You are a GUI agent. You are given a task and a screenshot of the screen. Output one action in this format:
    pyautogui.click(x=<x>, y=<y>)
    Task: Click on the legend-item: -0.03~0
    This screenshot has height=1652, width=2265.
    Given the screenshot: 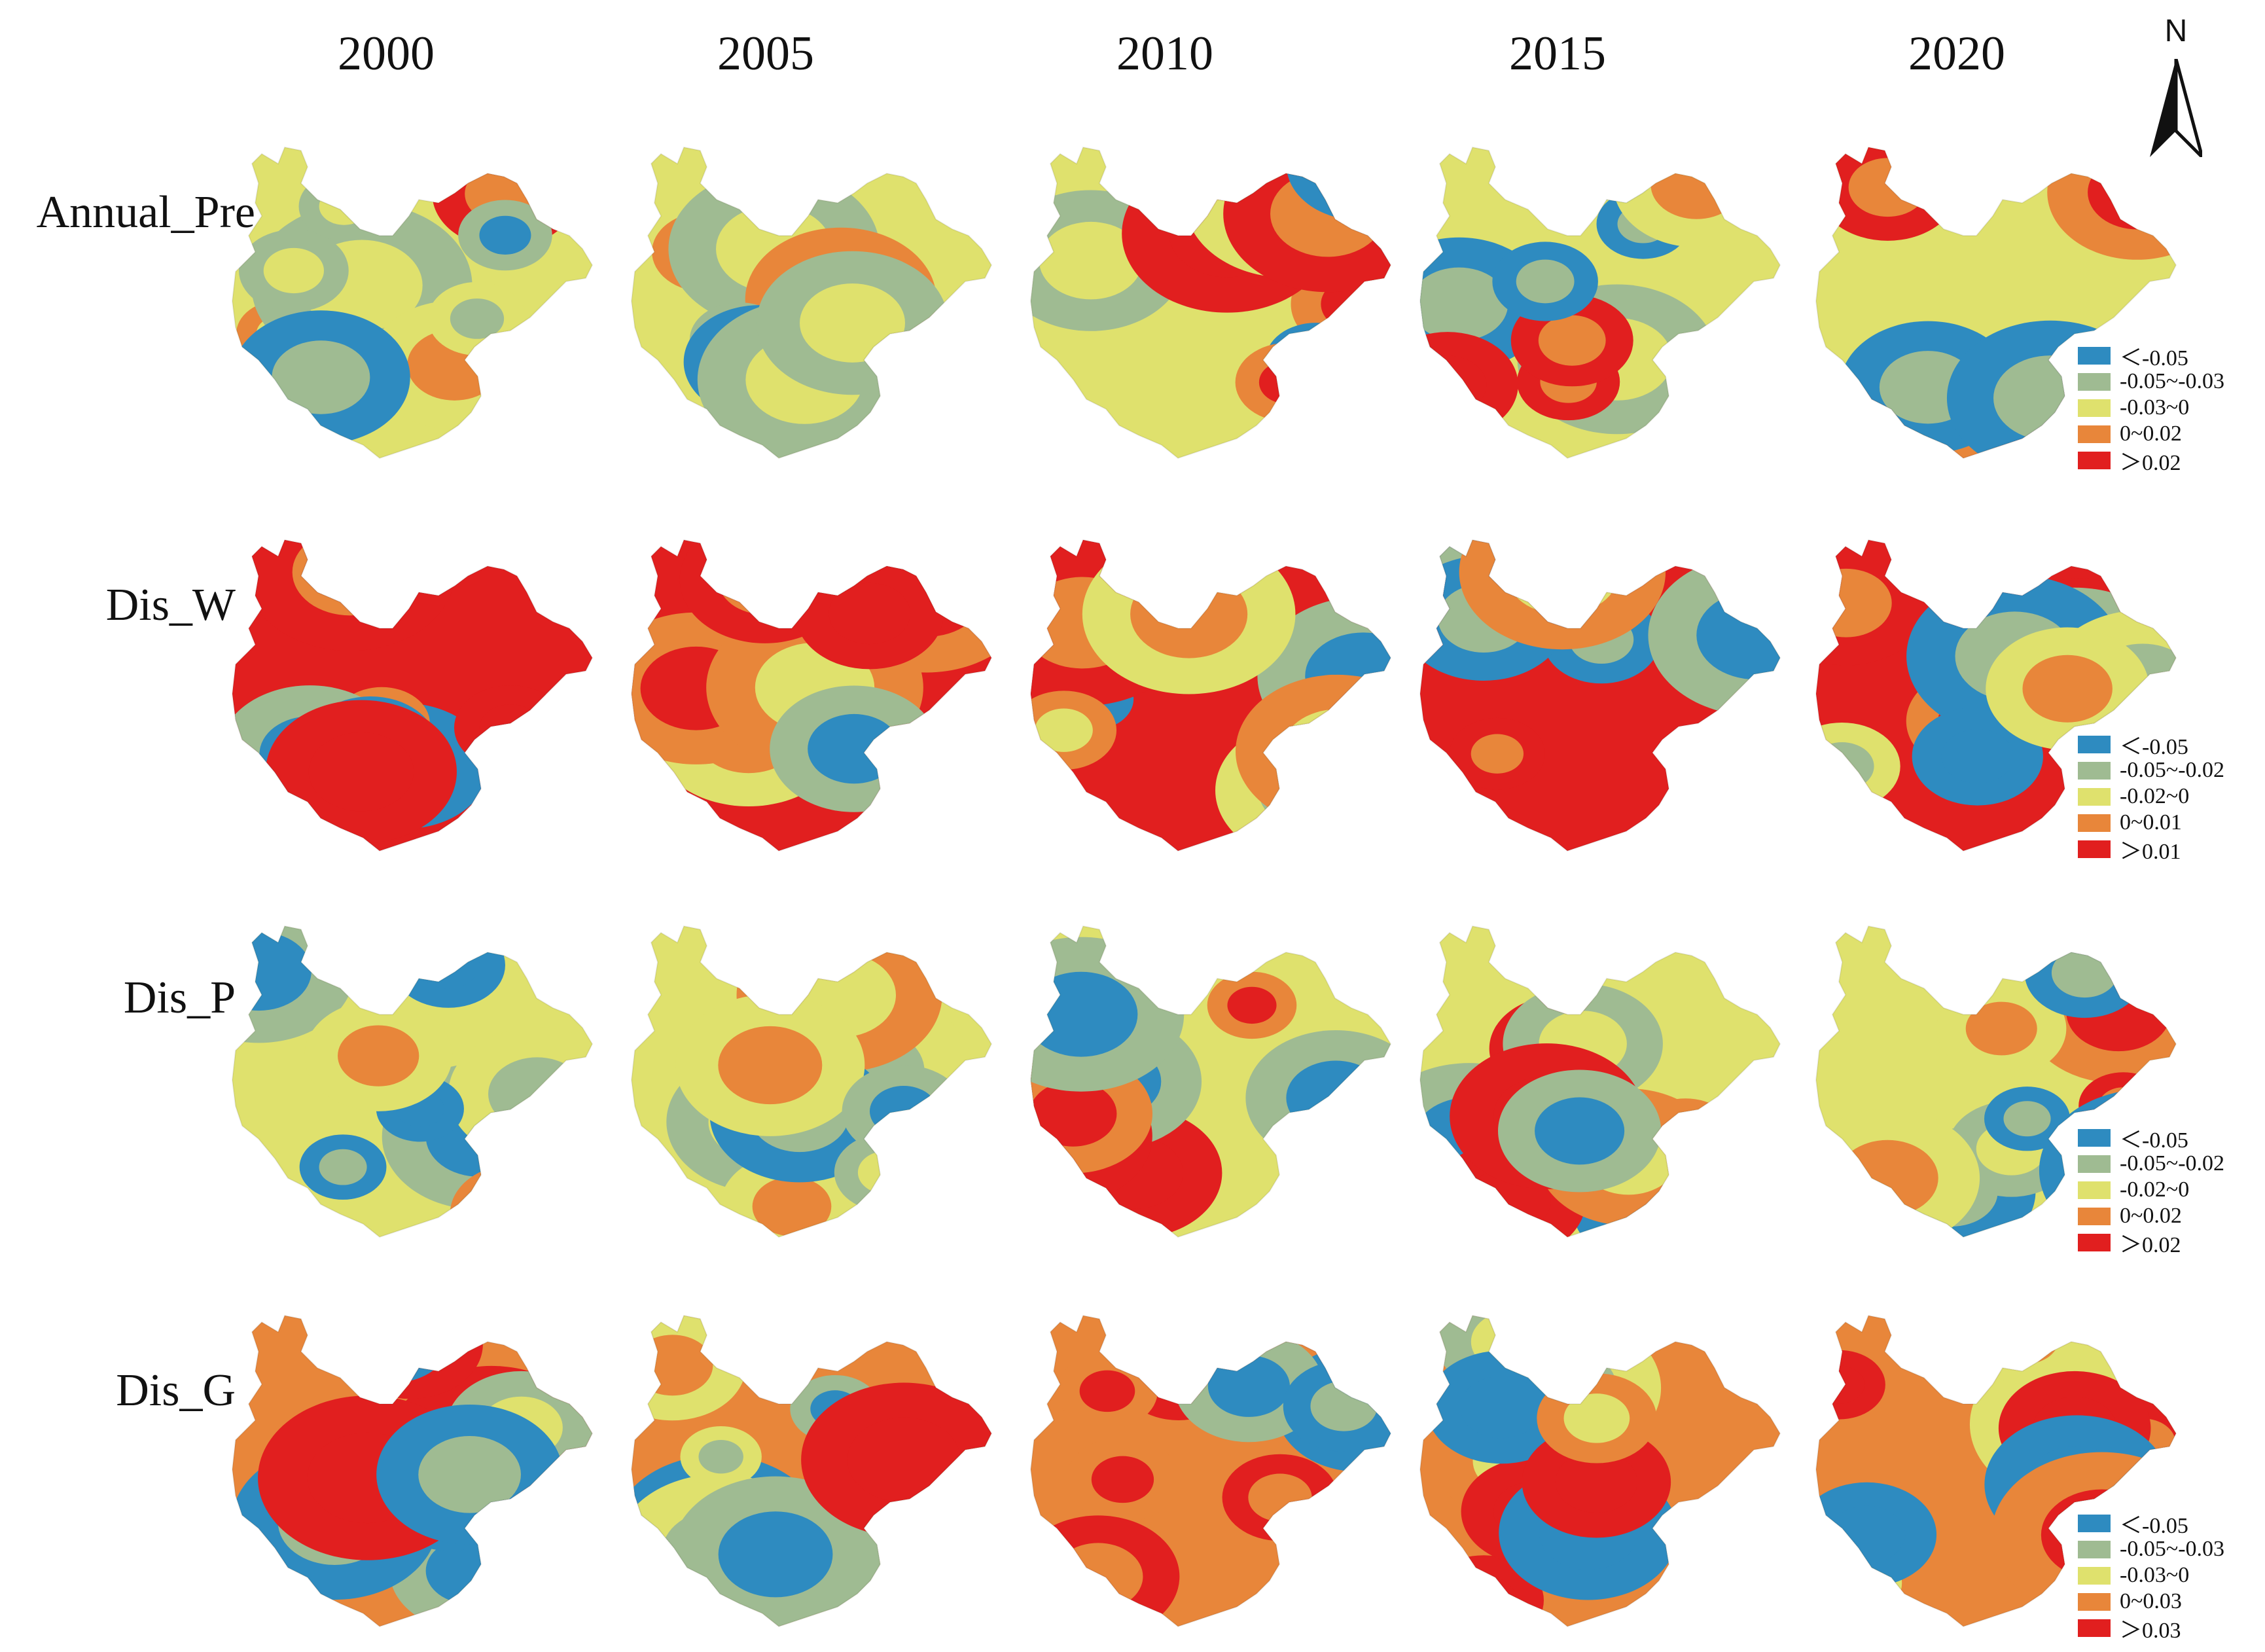 What is the action you would take?
    pyautogui.click(x=2169, y=1575)
    